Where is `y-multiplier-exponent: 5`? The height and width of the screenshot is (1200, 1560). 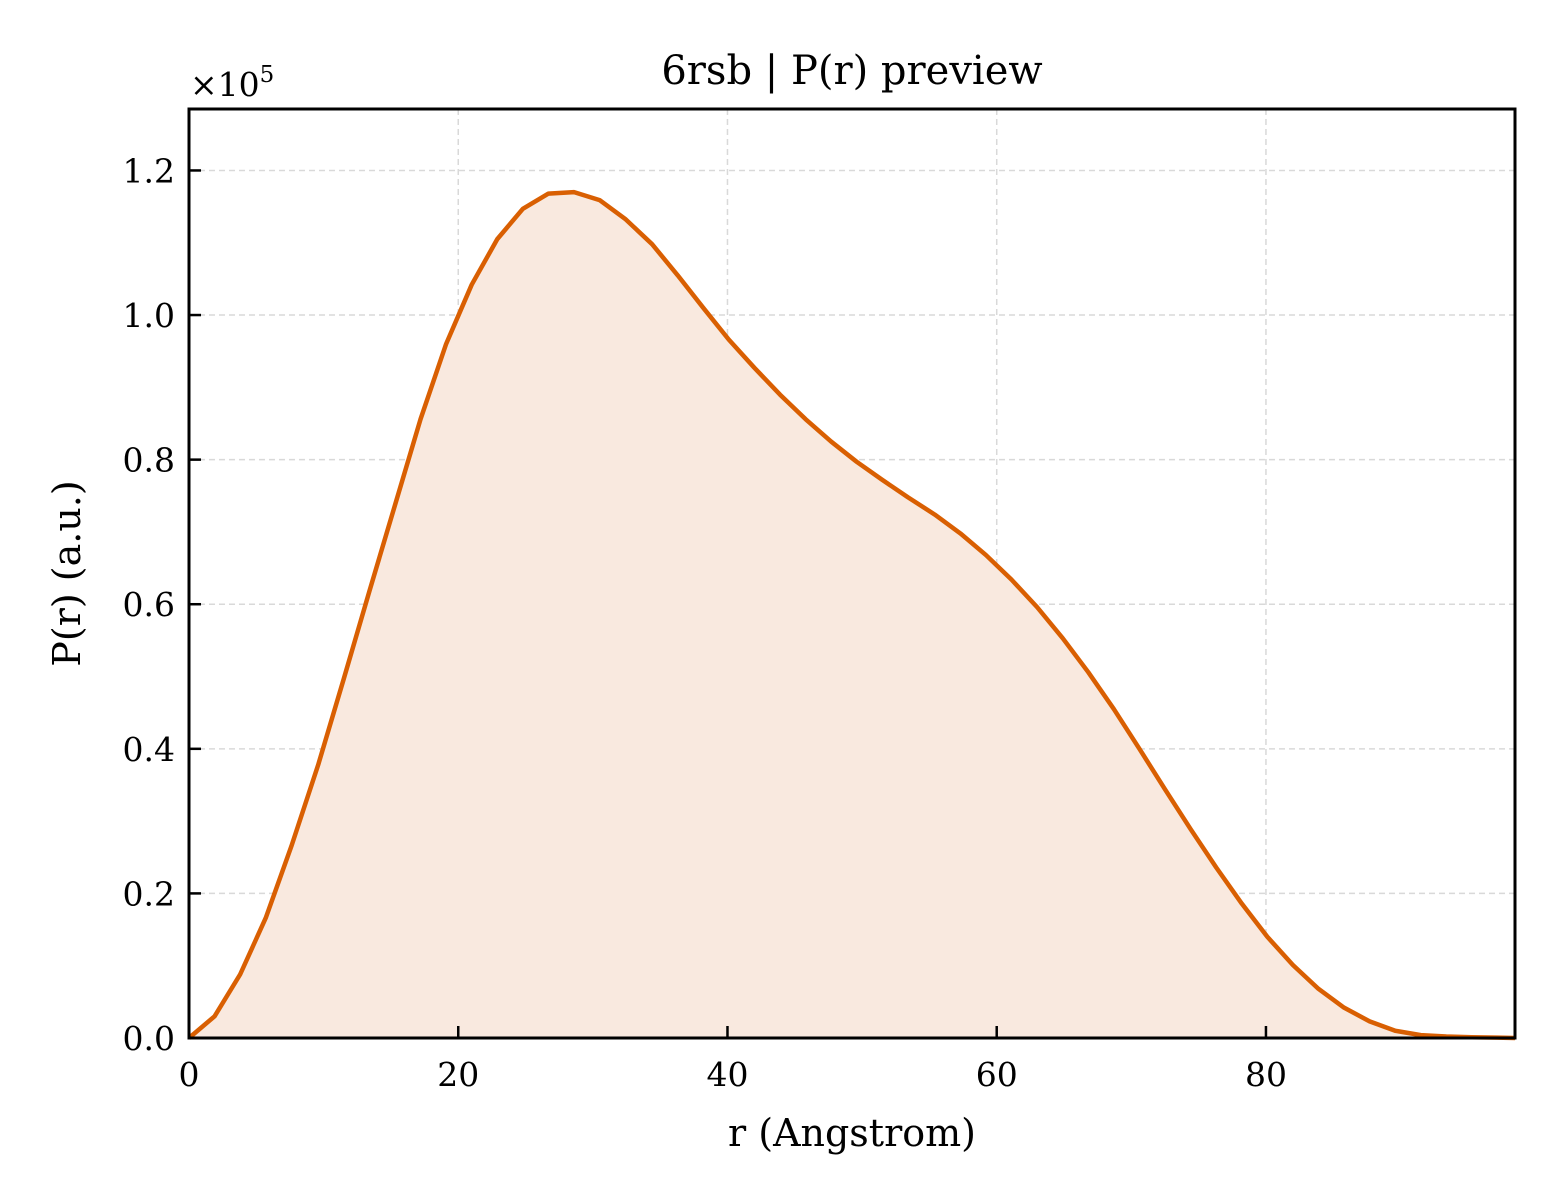
y-multiplier-exponent: 5 is located at coordinates (267, 75).